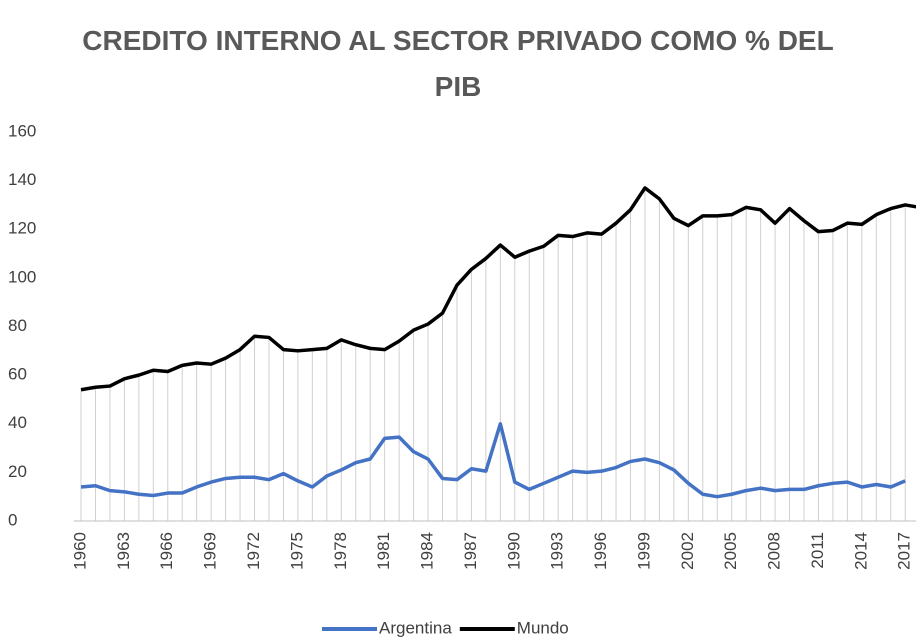  What do you see at coordinates (643, 551) in the screenshot?
I see `x-tick-label: 1999` at bounding box center [643, 551].